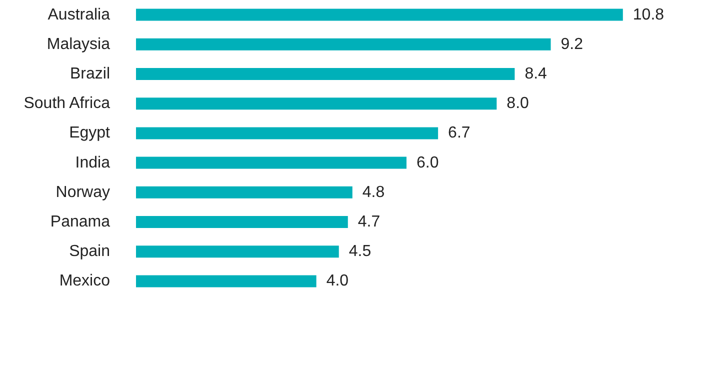 The width and height of the screenshot is (708, 372). Describe the element at coordinates (360, 251) in the screenshot. I see `data-label: 4.5` at that location.